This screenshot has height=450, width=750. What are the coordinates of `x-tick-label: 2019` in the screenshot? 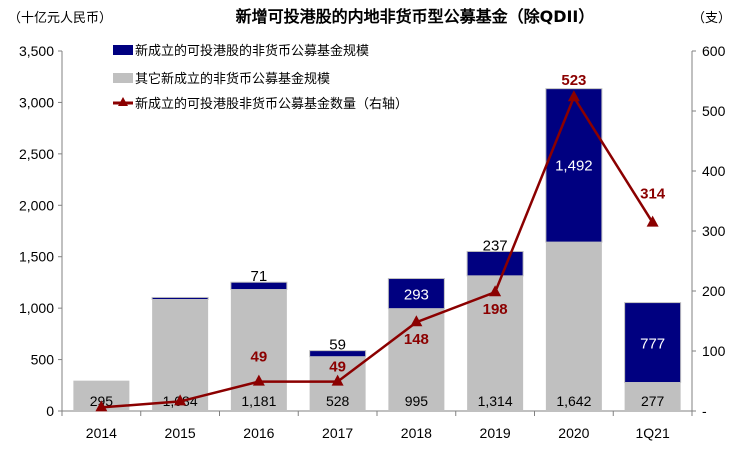 It's located at (495, 433).